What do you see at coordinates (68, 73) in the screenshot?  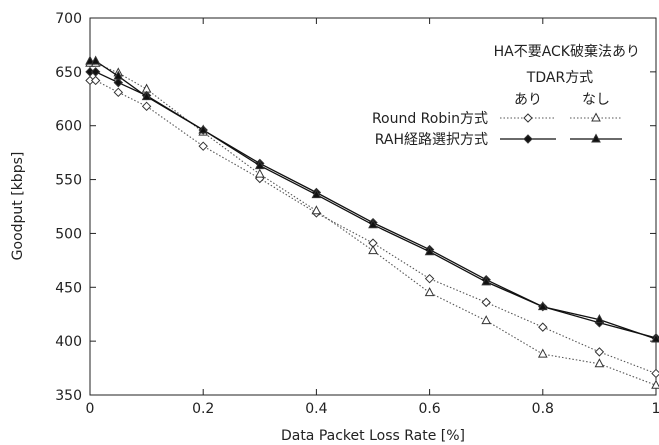 I see `y-tick-label: 650` at bounding box center [68, 73].